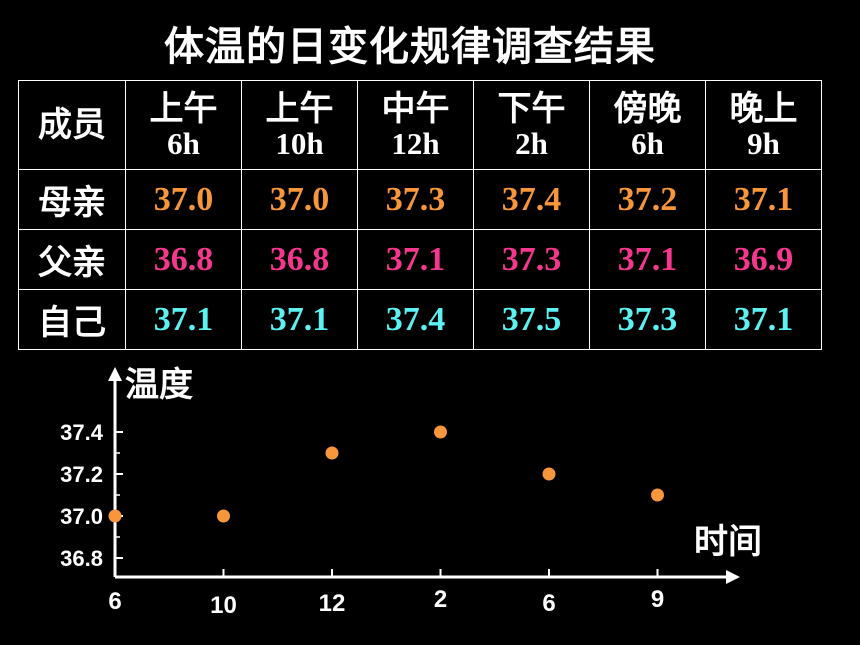 The height and width of the screenshot is (645, 860). What do you see at coordinates (159, 385) in the screenshot?
I see `y-axis-title: 温度` at bounding box center [159, 385].